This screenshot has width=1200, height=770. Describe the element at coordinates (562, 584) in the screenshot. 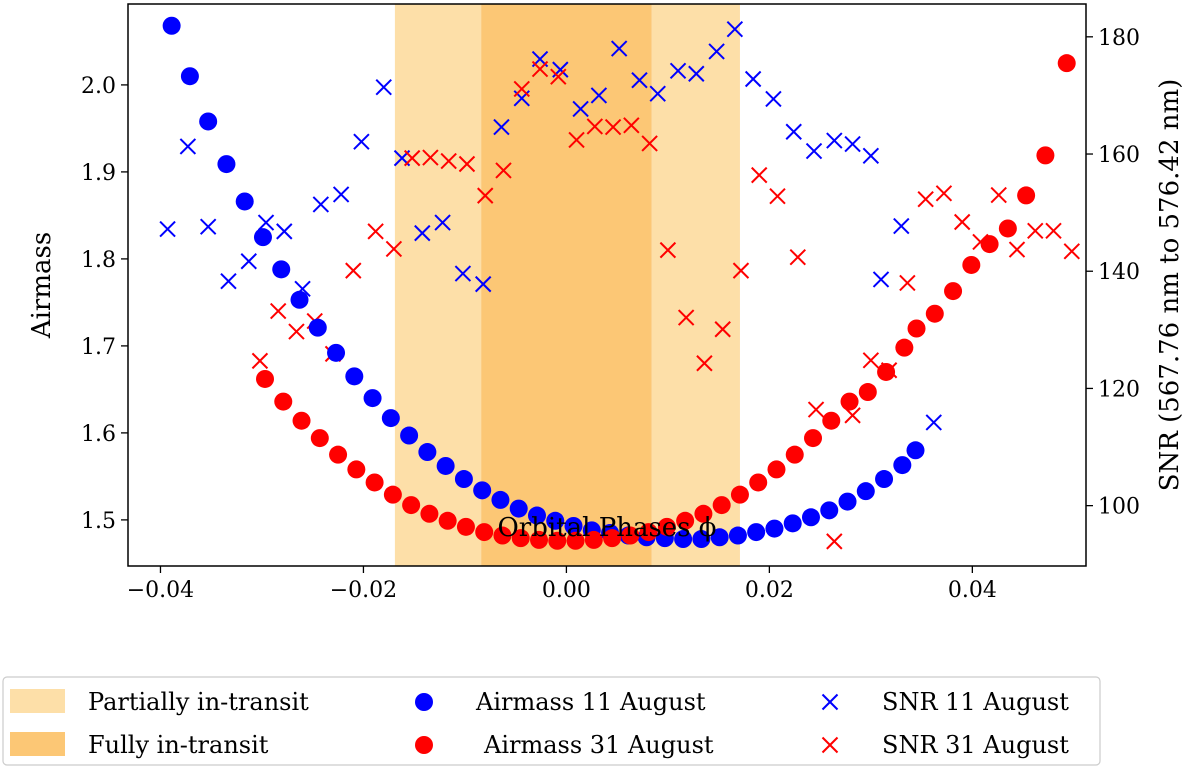

I see `x-axis: −0.04 −0.02 0.00 0.02 0.04` at that location.